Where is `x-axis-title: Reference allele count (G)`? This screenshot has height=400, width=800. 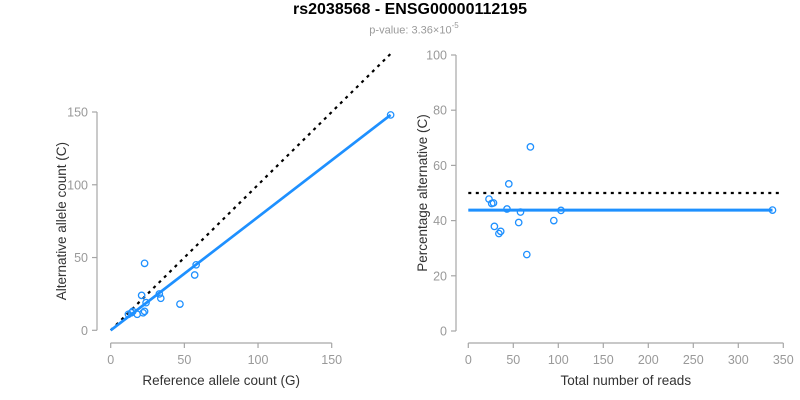
x-axis-title: Reference allele count (G) is located at coordinates (221, 380).